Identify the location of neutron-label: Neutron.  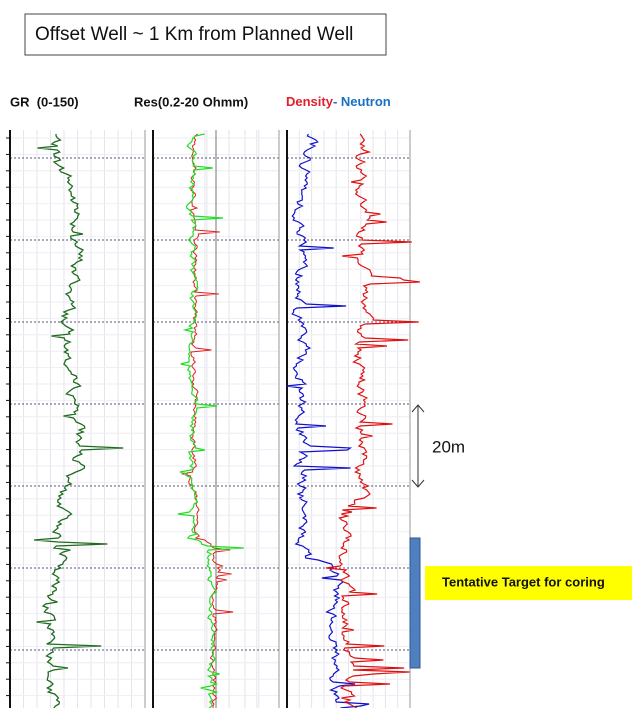
(366, 101).